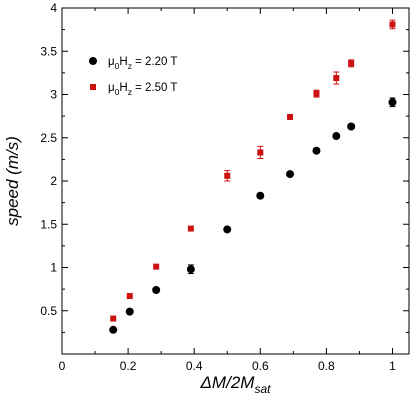 The image size is (415, 415). What do you see at coordinates (48, 138) in the screenshot?
I see `y-tick-label: 2.5` at bounding box center [48, 138].